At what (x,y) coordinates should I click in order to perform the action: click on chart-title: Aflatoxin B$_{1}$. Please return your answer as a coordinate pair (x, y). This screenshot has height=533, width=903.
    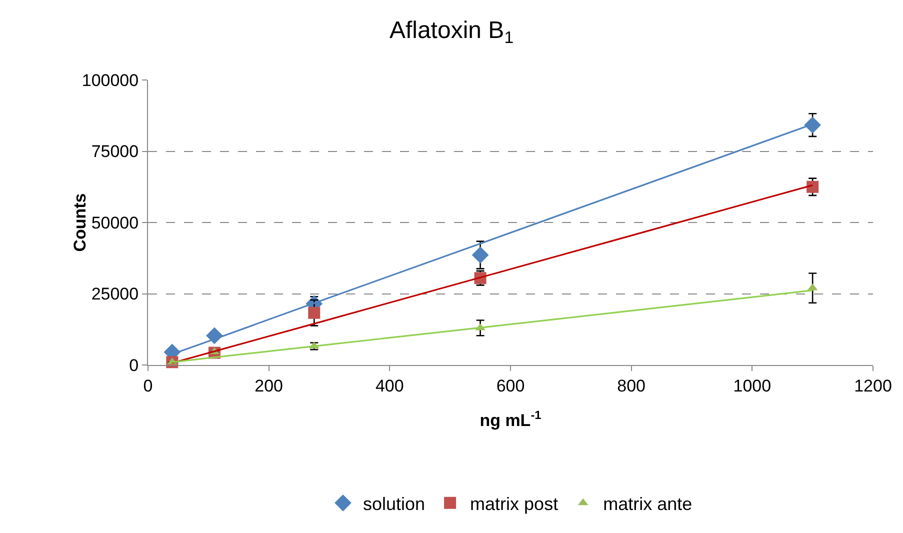
    Looking at the image, I should click on (451, 32).